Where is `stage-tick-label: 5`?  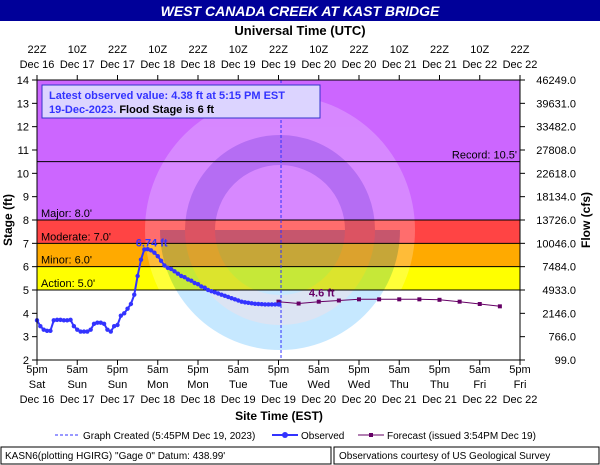 stage-tick-label: 5 is located at coordinates (26, 291).